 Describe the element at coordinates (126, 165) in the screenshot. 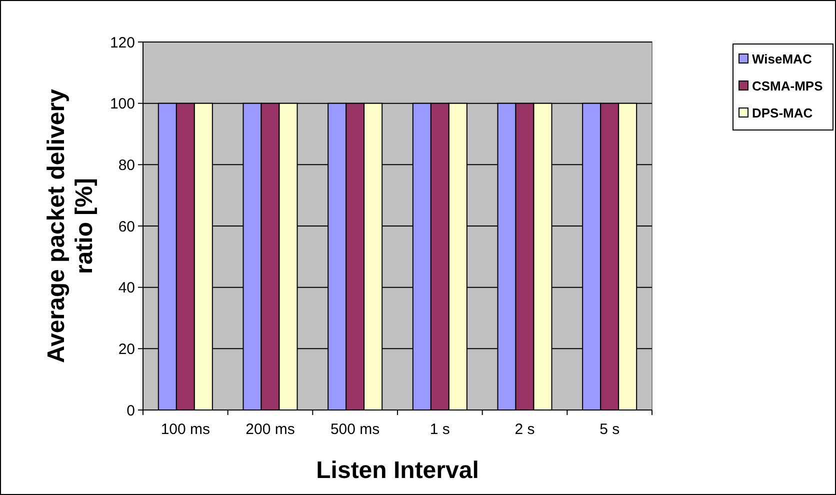

I see `y-tick-label: 80` at that location.